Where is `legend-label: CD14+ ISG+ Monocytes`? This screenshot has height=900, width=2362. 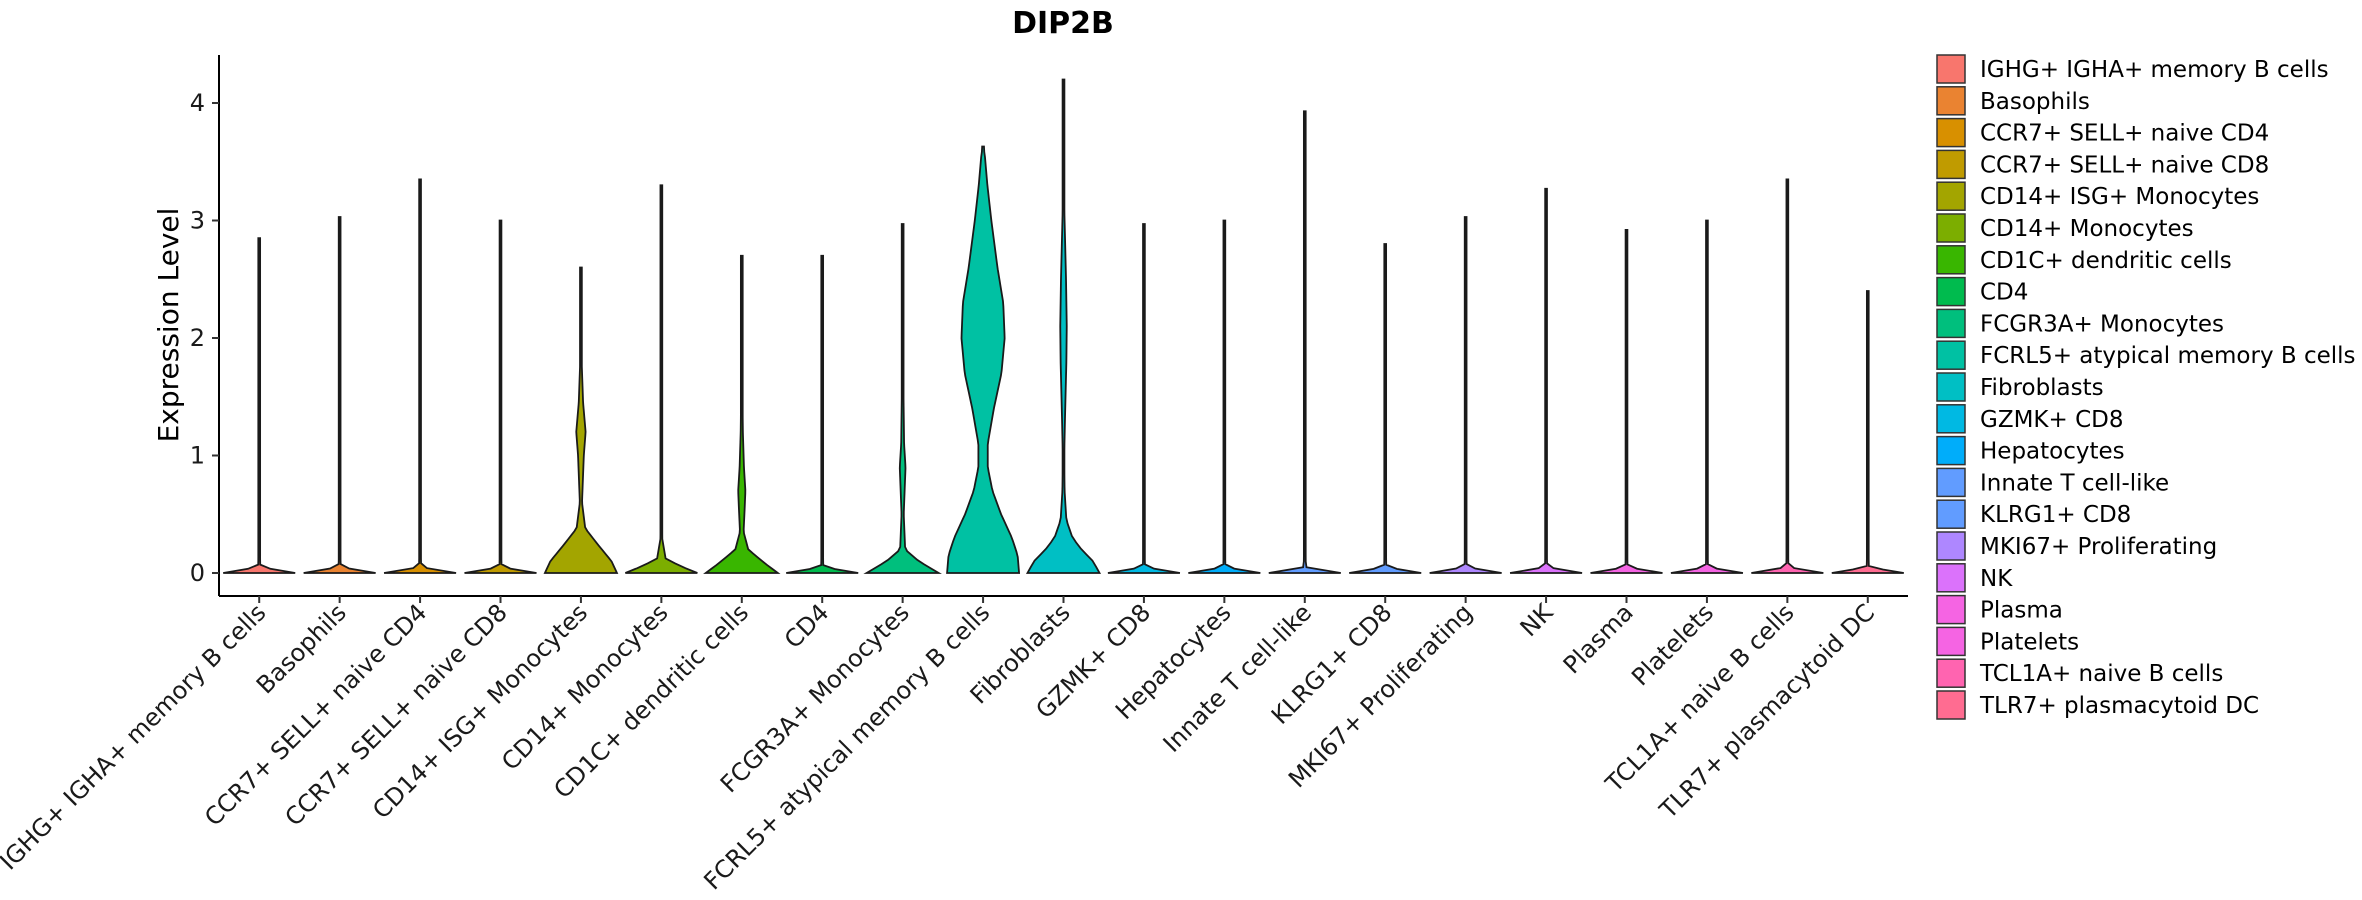 legend-label: CD14+ ISG+ Monocytes is located at coordinates (2119, 197).